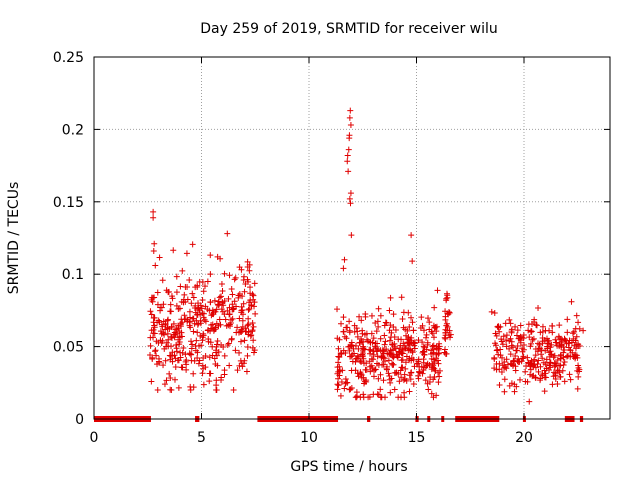  What do you see at coordinates (79, 420) in the screenshot?
I see `y-tick-label: 0` at bounding box center [79, 420].